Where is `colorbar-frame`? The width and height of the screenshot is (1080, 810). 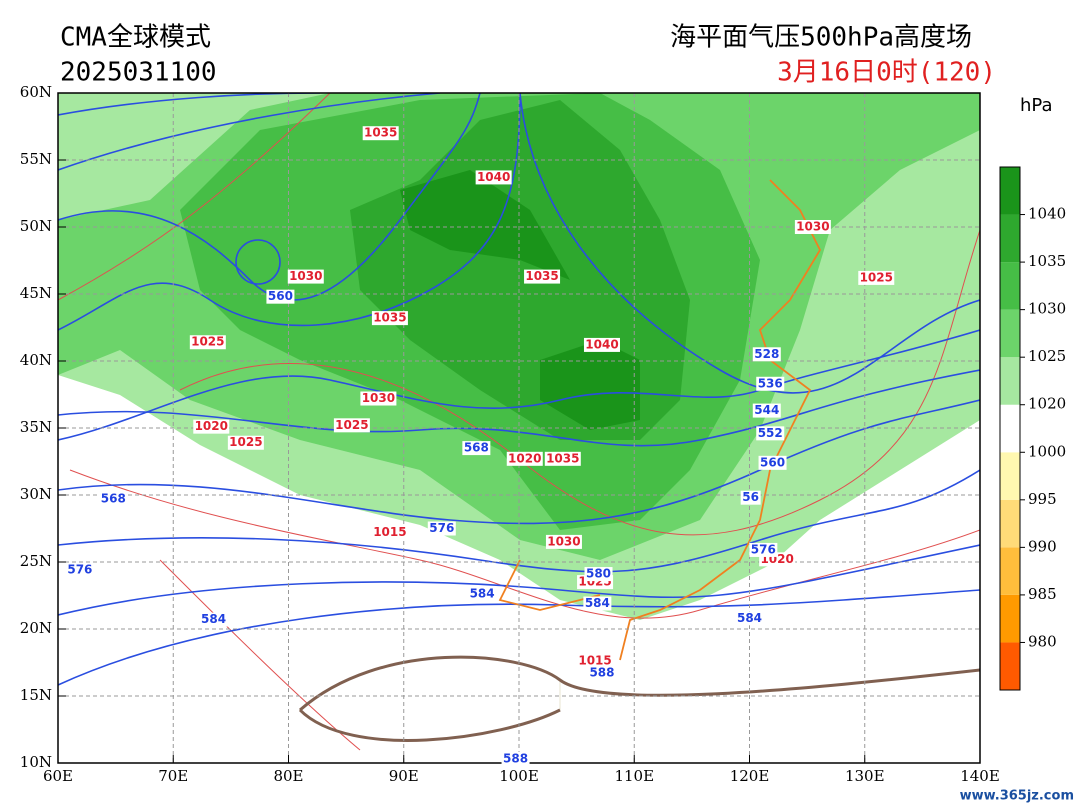
colorbar-frame is located at coordinates (1010, 428).